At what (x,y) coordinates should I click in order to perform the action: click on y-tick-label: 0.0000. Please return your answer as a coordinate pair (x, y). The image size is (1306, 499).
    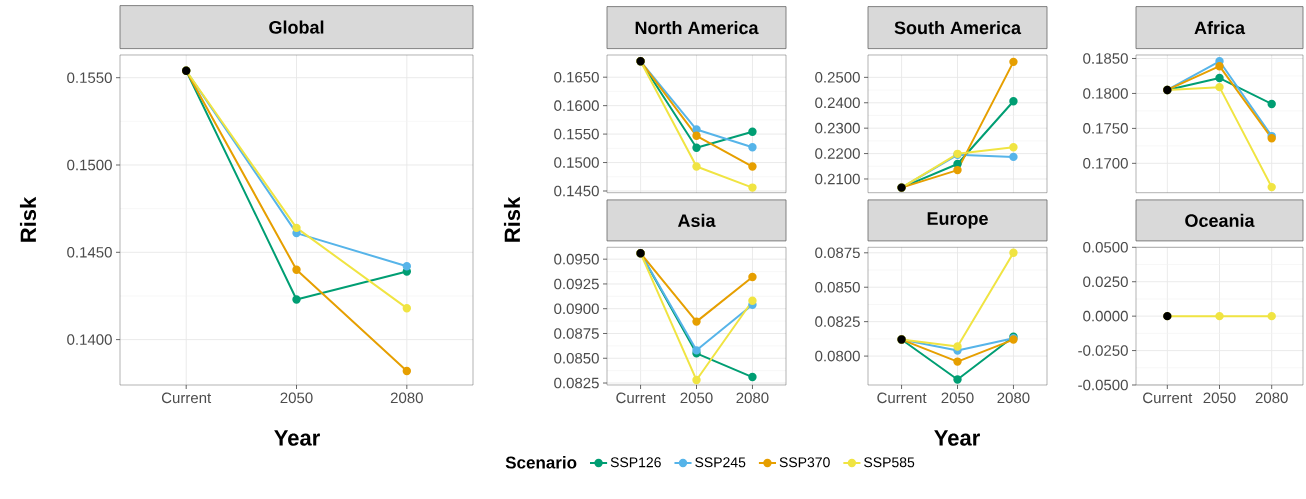
    Looking at the image, I should click on (1105, 316).